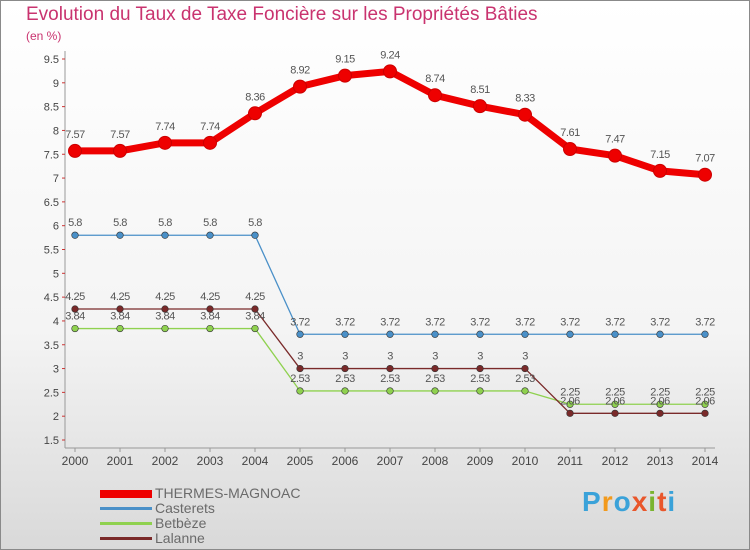  What do you see at coordinates (56, 417) in the screenshot?
I see `y-tick-label: 2` at bounding box center [56, 417].